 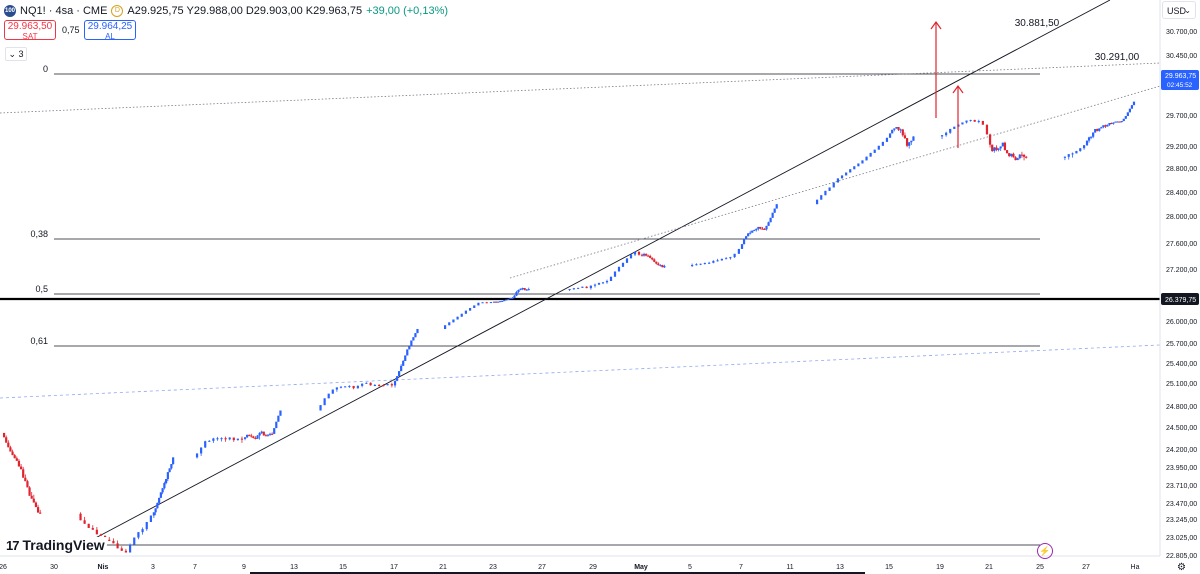 I want to click on price-tick-label: 25.700,00, so click(x=1181, y=344).